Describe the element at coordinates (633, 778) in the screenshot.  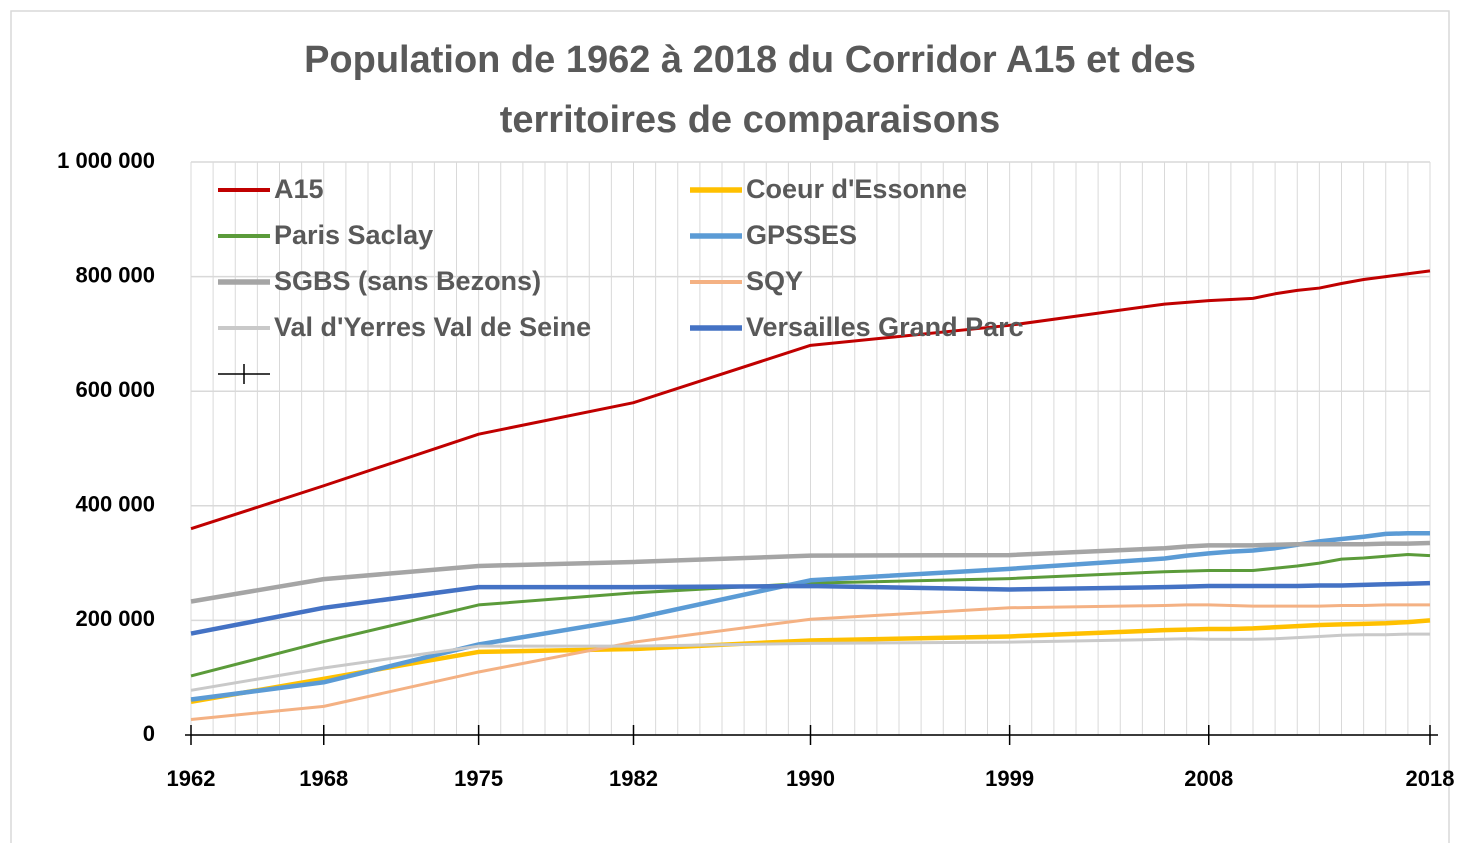
I see `x-tick-label: 1982` at that location.